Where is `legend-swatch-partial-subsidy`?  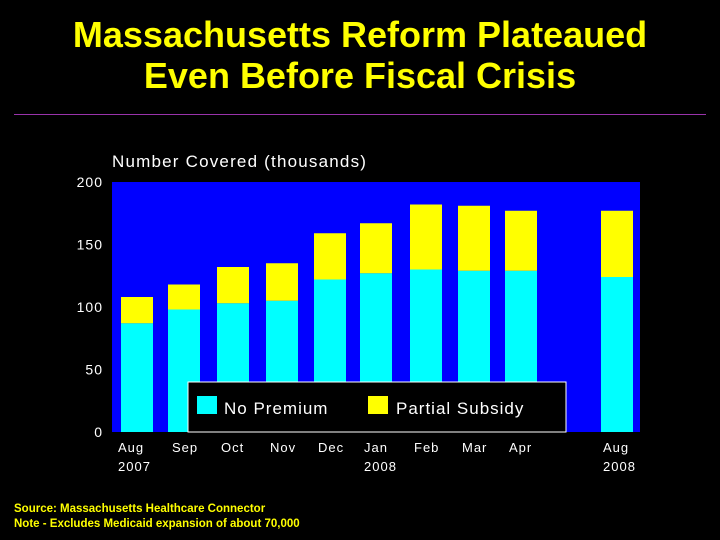
legend-swatch-partial-subsidy is located at coordinates (378, 405).